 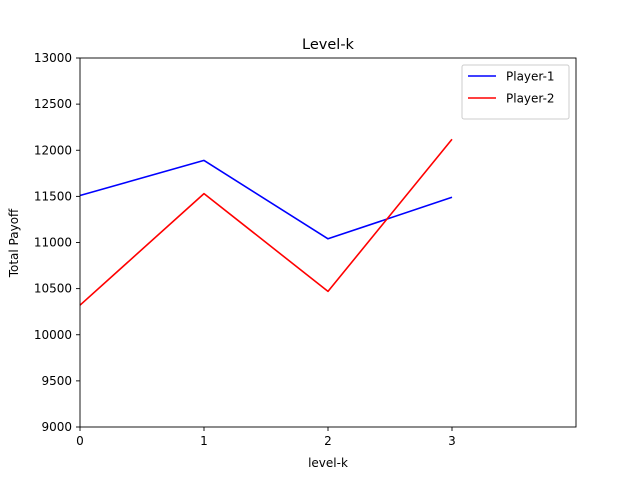 I want to click on legend: Player-1 Player-2, so click(x=515, y=92).